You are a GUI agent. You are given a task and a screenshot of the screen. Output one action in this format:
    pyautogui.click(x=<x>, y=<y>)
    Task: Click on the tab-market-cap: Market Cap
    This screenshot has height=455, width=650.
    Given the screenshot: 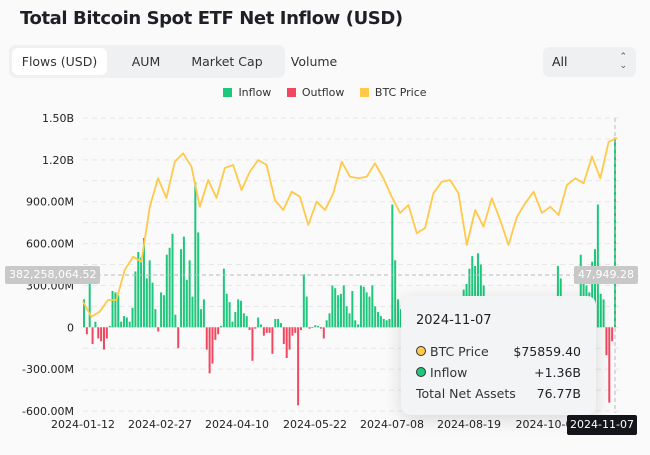 What is the action you would take?
    pyautogui.click(x=227, y=61)
    